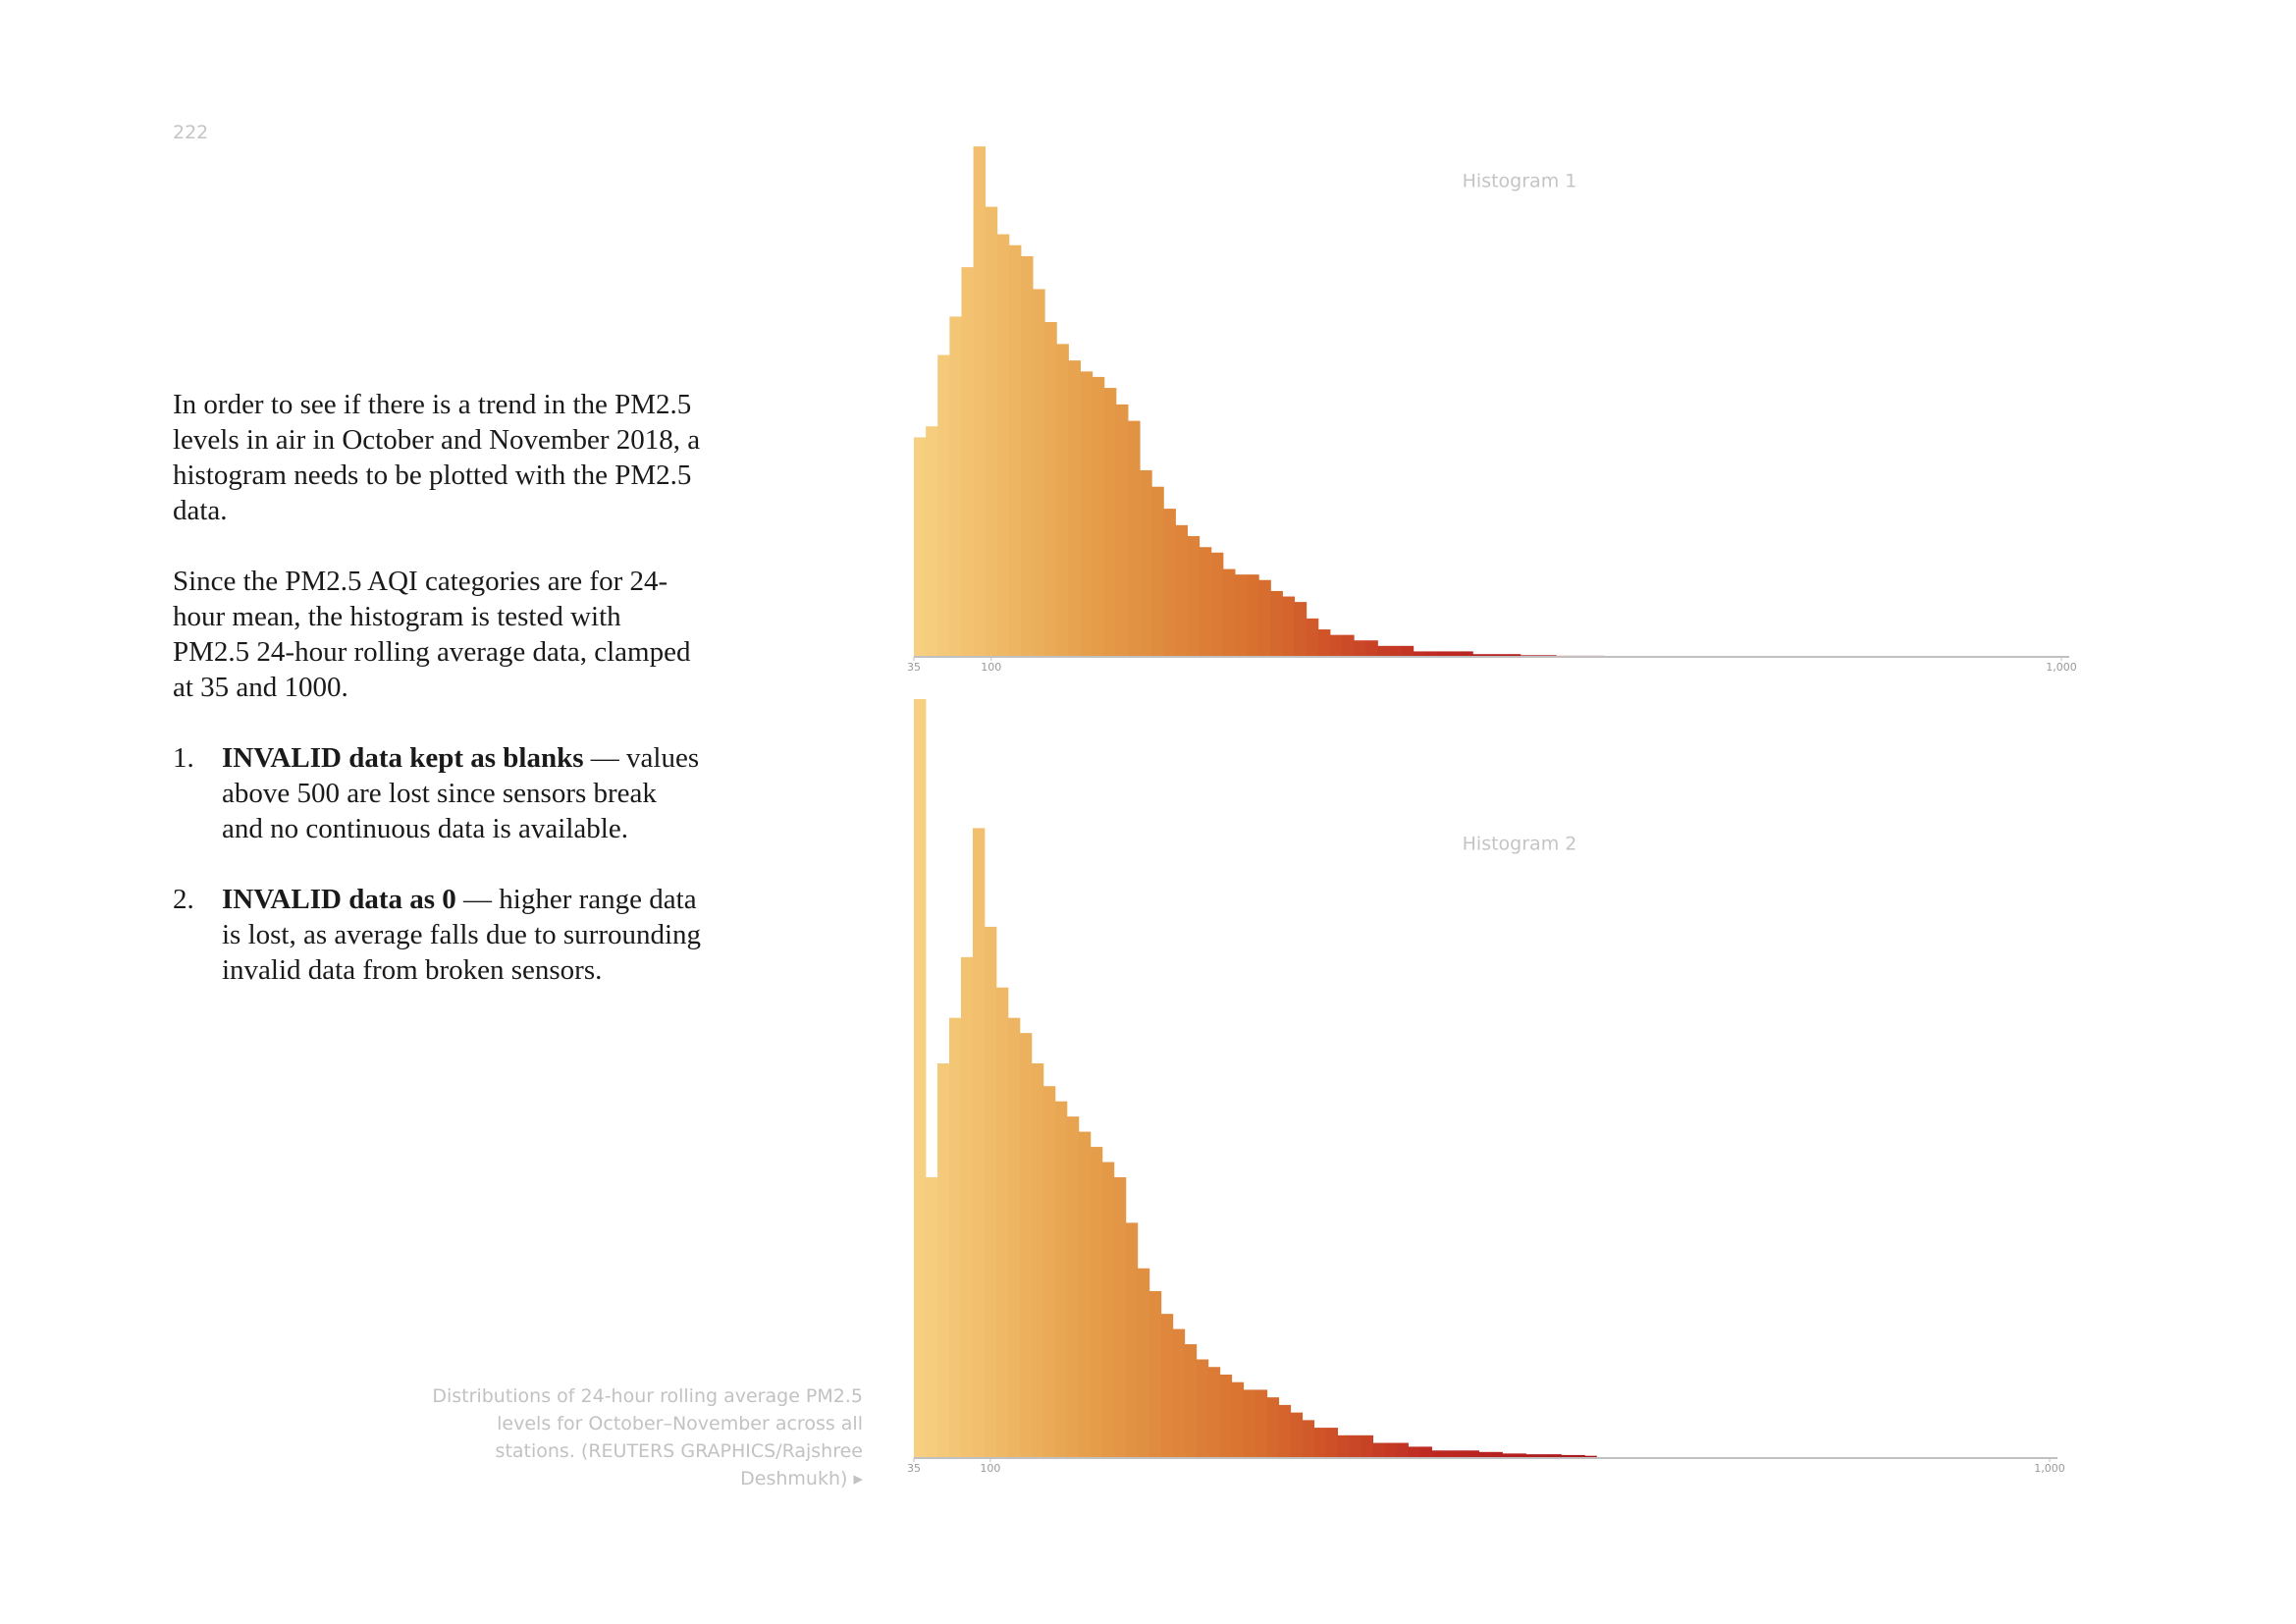 The height and width of the screenshot is (1624, 2296). I want to click on chart-title: Histogram 2, so click(1520, 844).